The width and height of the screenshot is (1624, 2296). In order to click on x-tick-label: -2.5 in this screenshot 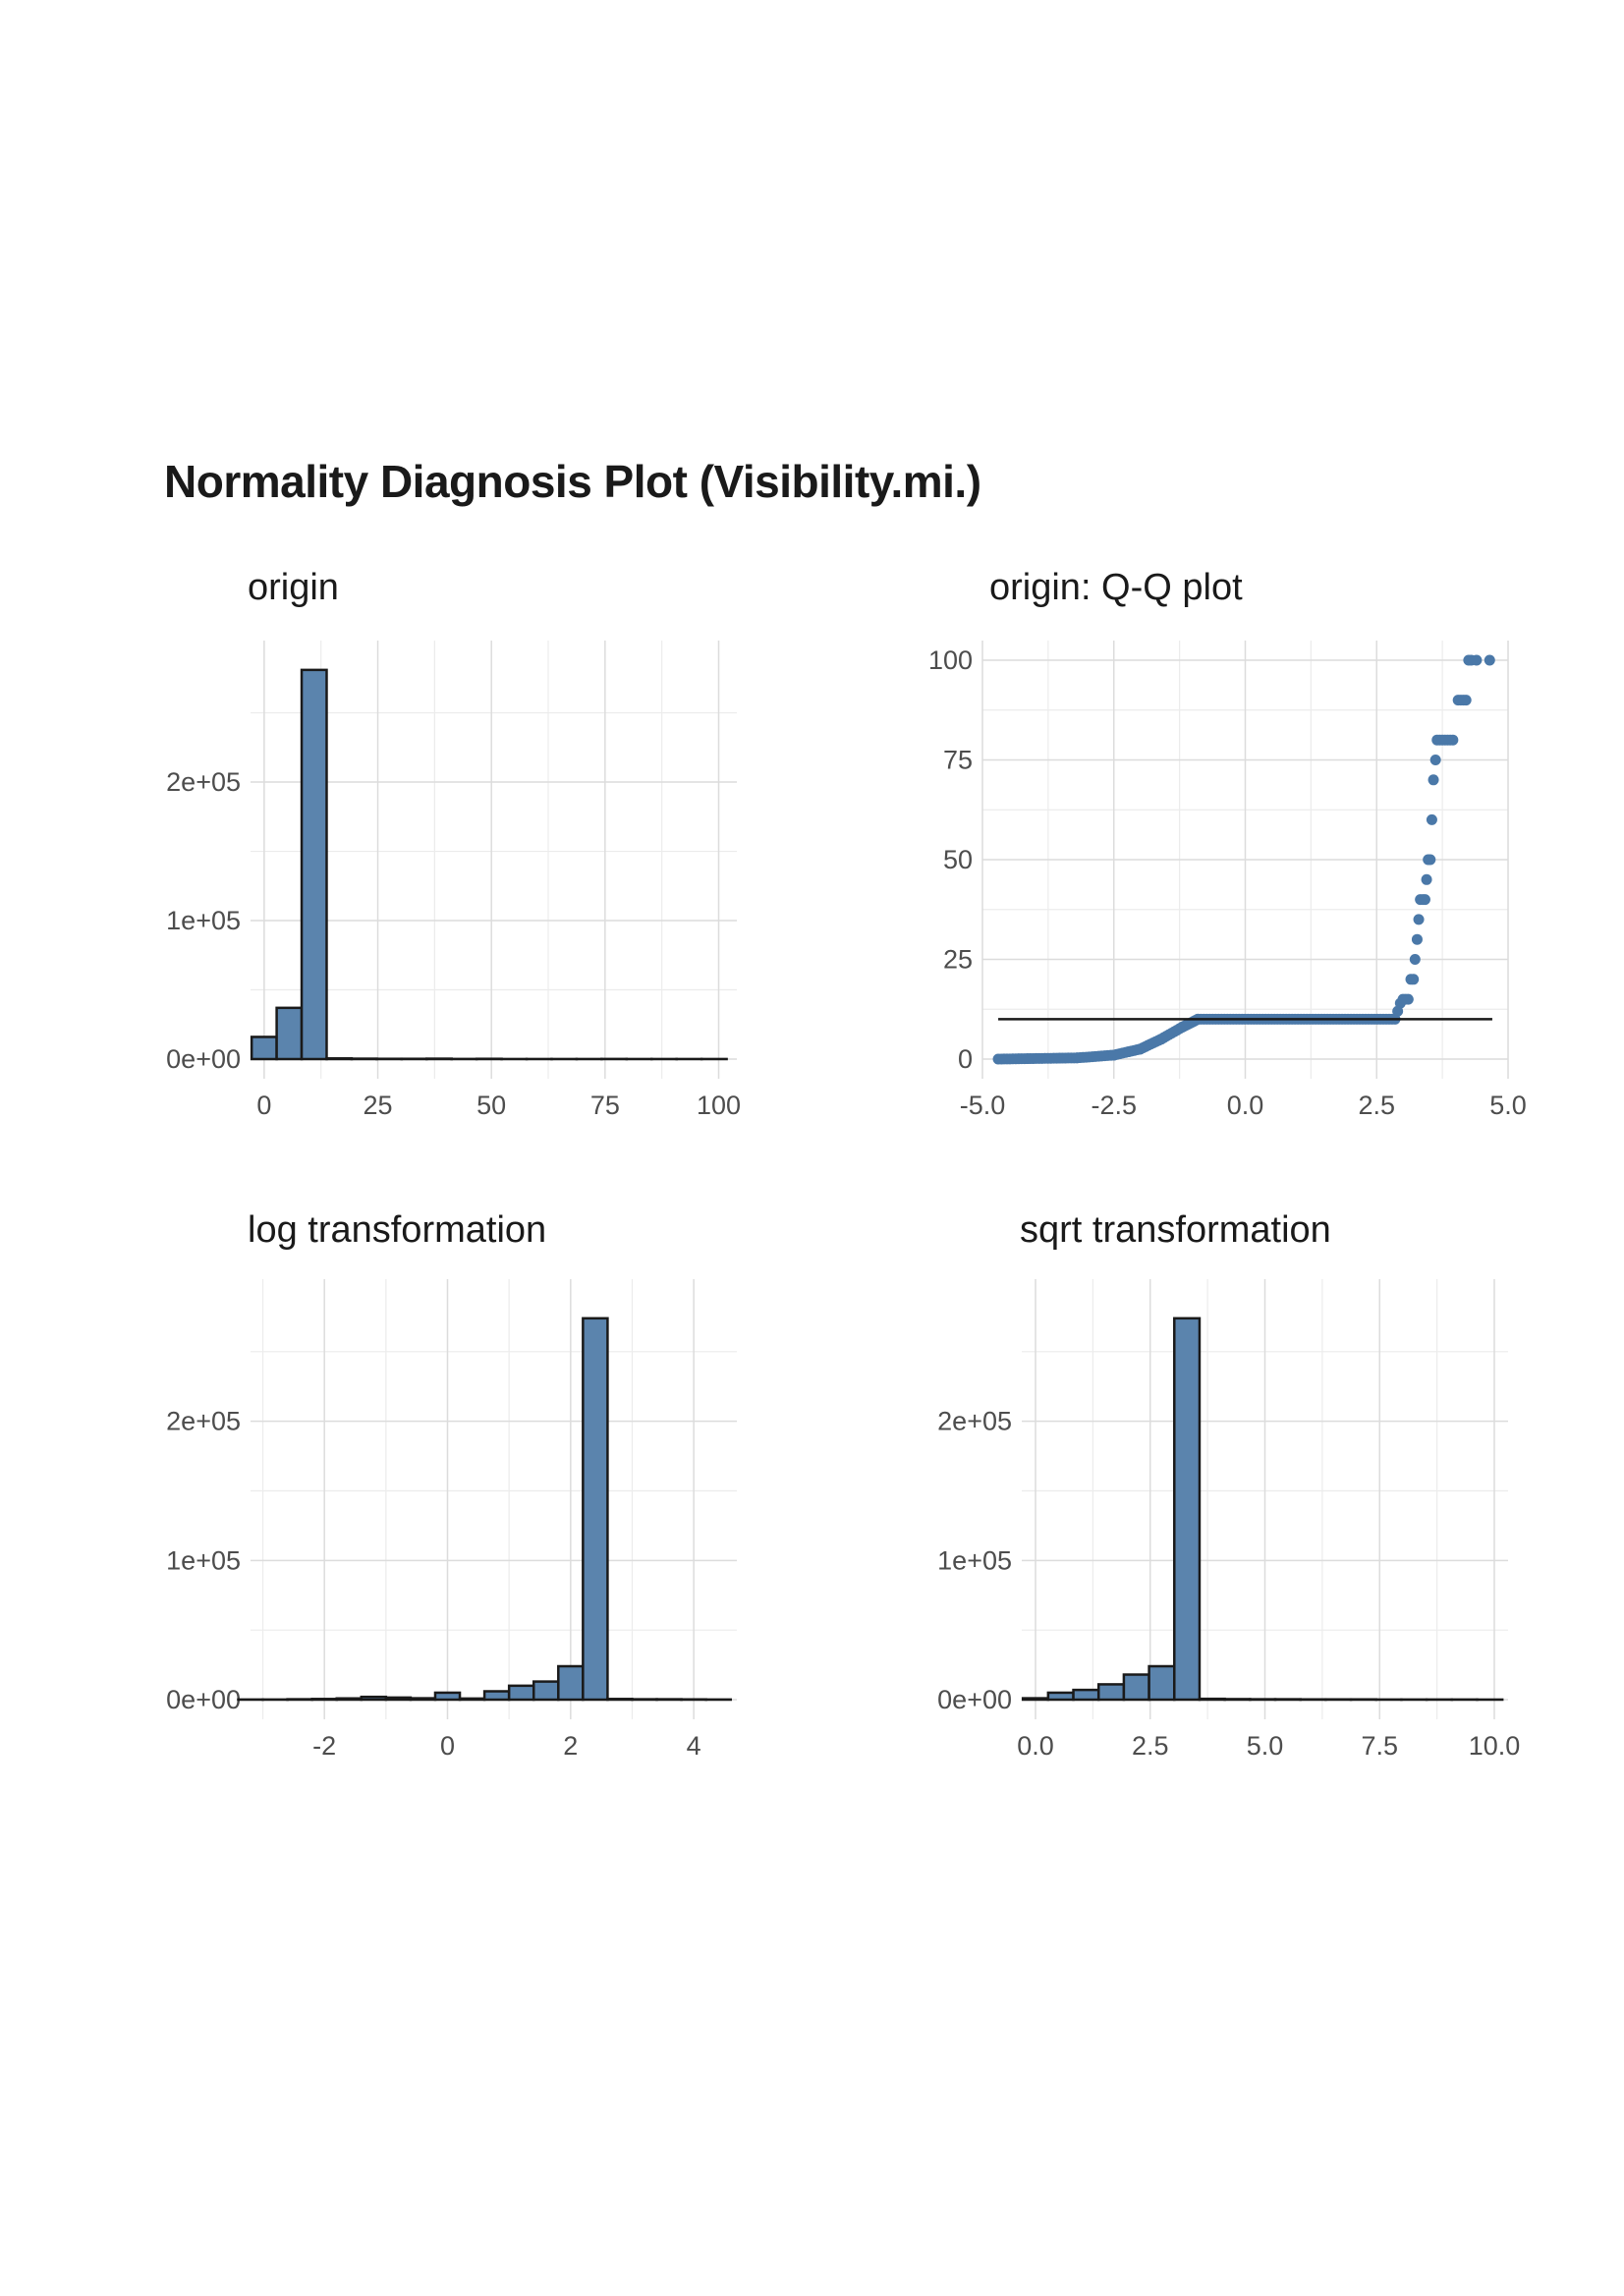, I will do `click(1114, 1105)`.